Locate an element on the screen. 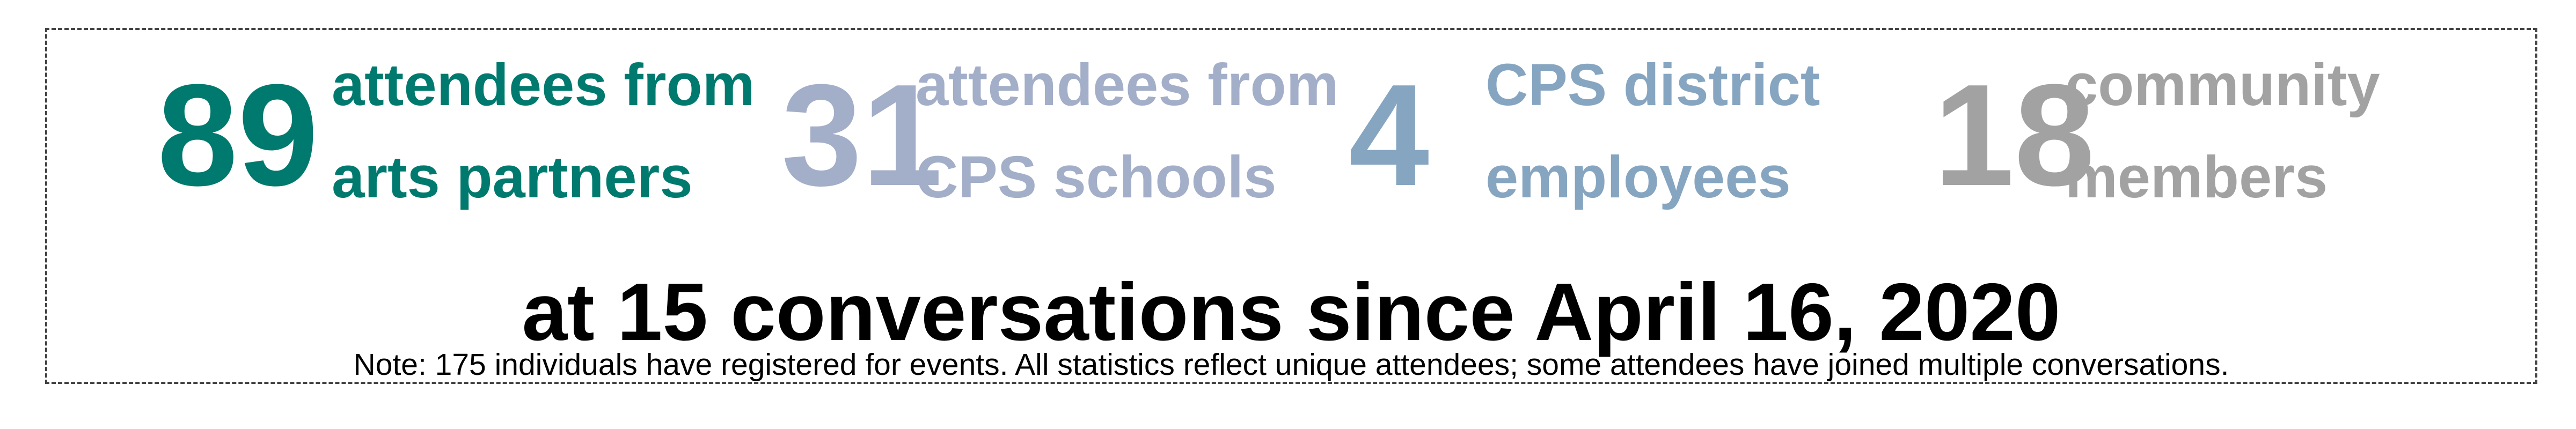  stat-label-line2: employees is located at coordinates (1638, 177).